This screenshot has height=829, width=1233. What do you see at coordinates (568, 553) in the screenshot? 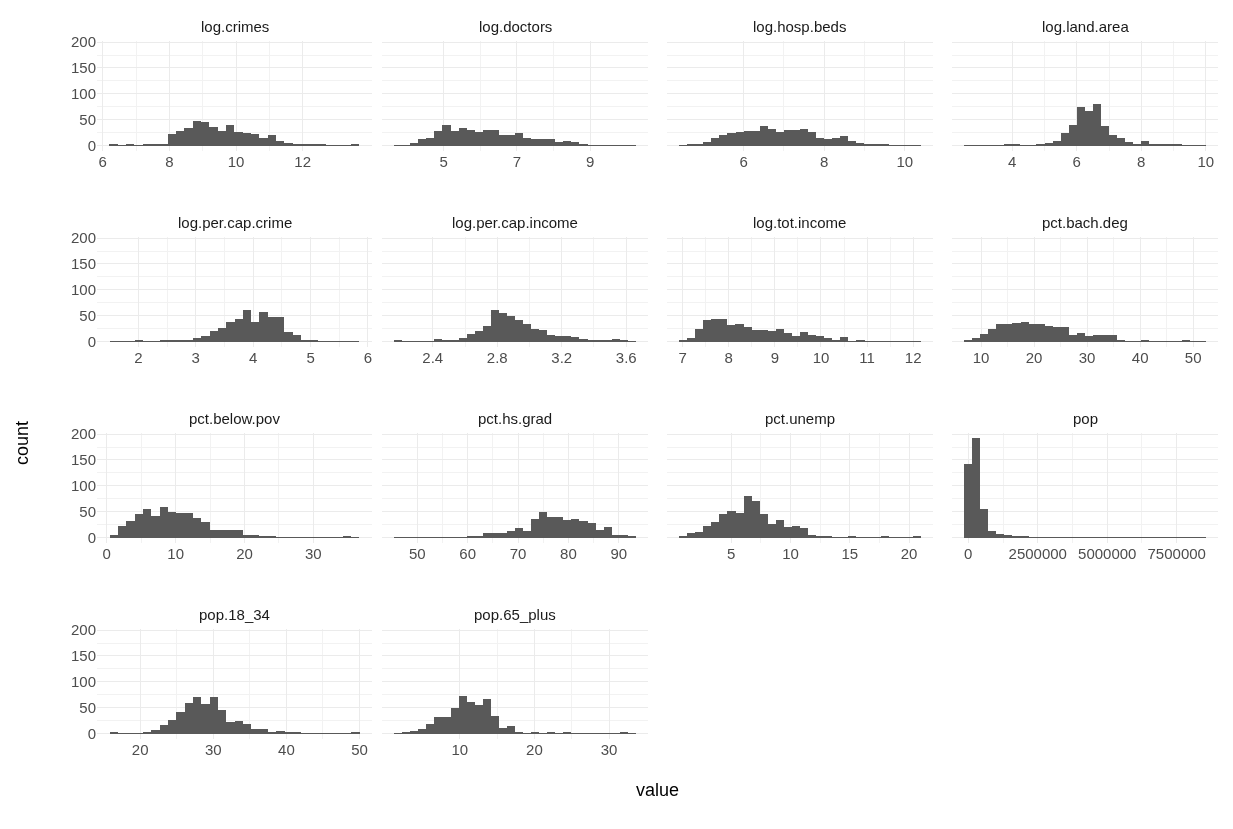
I see `x-tick-label: 80` at bounding box center [568, 553].